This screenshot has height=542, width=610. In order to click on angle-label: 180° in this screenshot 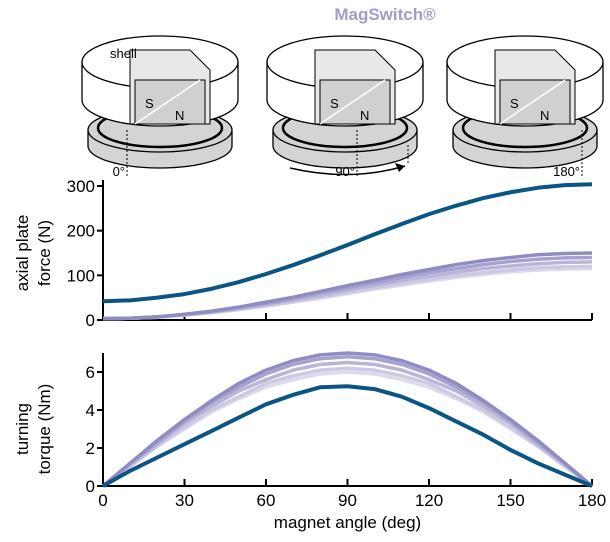, I will do `click(566, 171)`.